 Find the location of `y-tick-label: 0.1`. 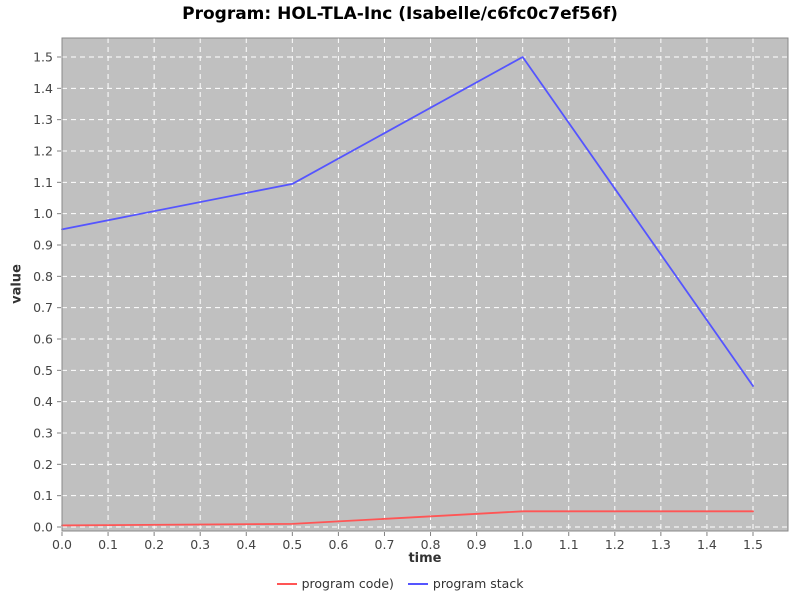

y-tick-label: 0.1 is located at coordinates (43, 495).